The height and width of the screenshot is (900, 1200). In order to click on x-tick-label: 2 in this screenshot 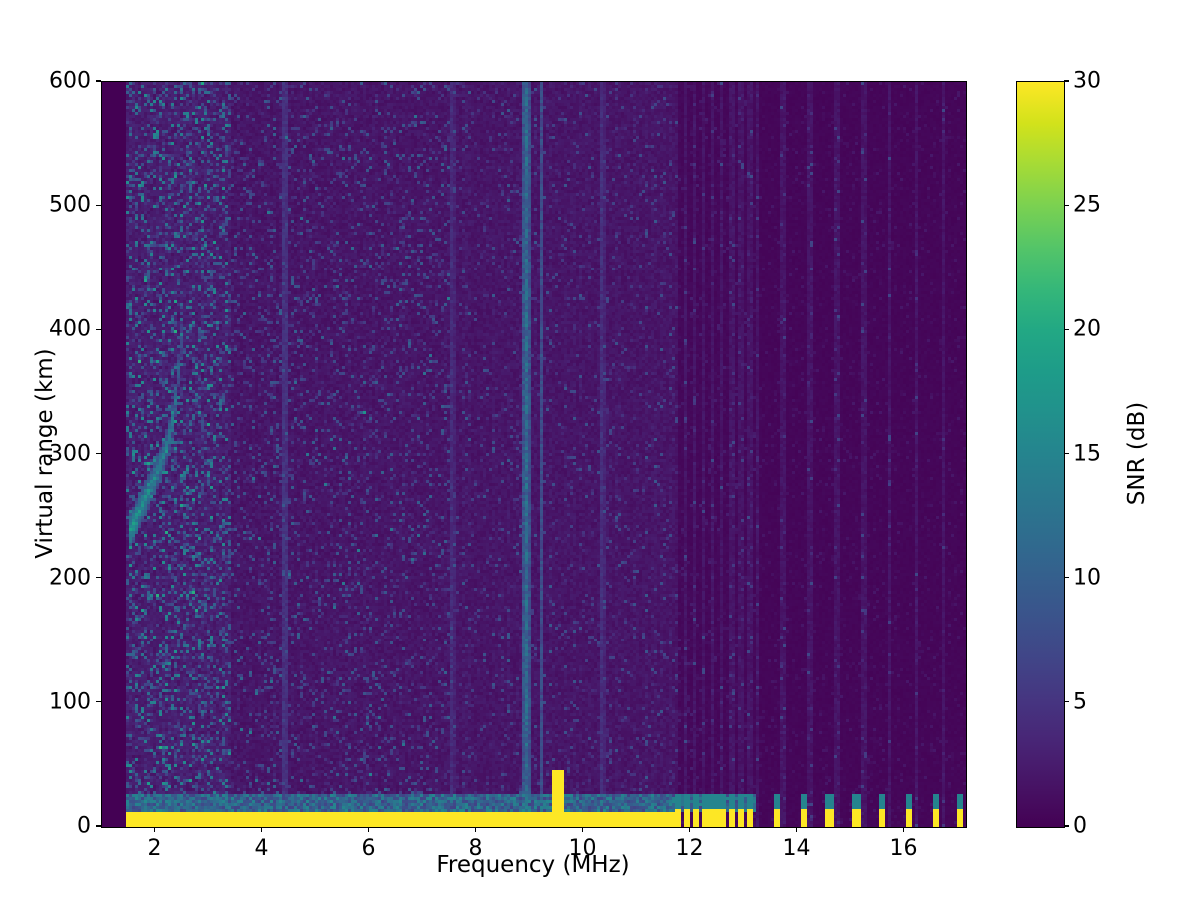, I will do `click(154, 848)`.